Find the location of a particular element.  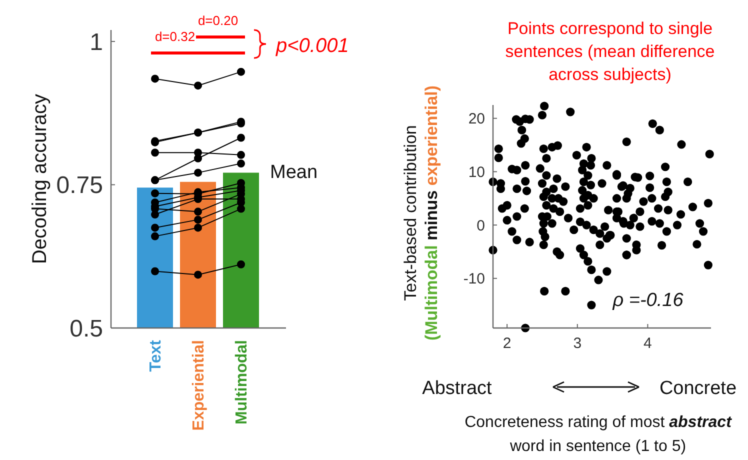

text: Mean is located at coordinates (294, 172).